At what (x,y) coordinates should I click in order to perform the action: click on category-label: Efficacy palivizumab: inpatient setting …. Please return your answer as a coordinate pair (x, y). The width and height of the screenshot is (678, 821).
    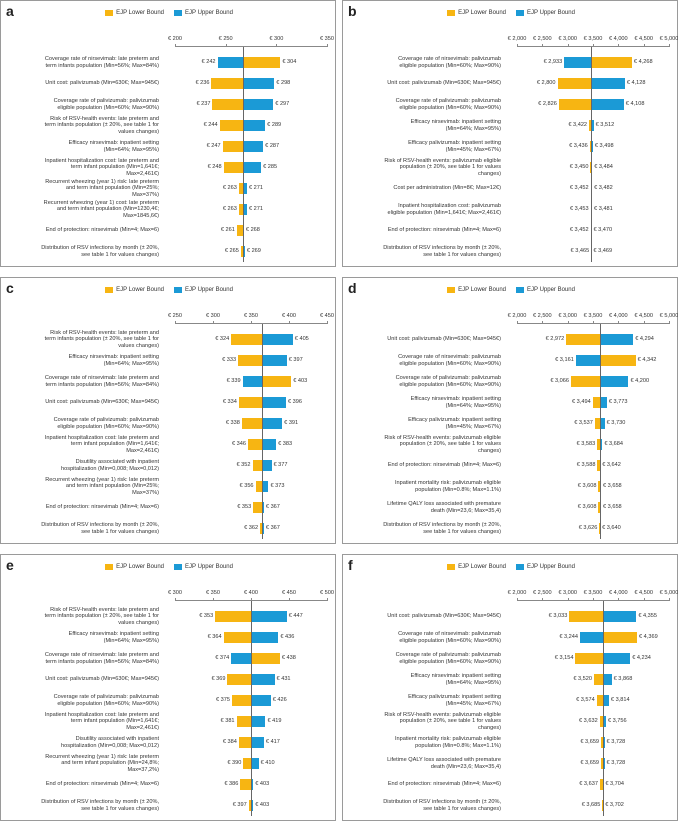
    Looking at the image, I should click on (454, 146).